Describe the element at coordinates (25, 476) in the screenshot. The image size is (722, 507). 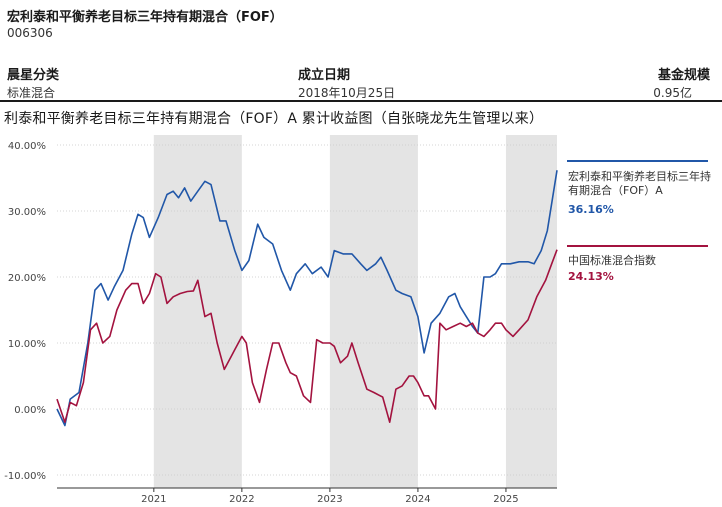
I see `y-tick-label: -10.00%` at that location.